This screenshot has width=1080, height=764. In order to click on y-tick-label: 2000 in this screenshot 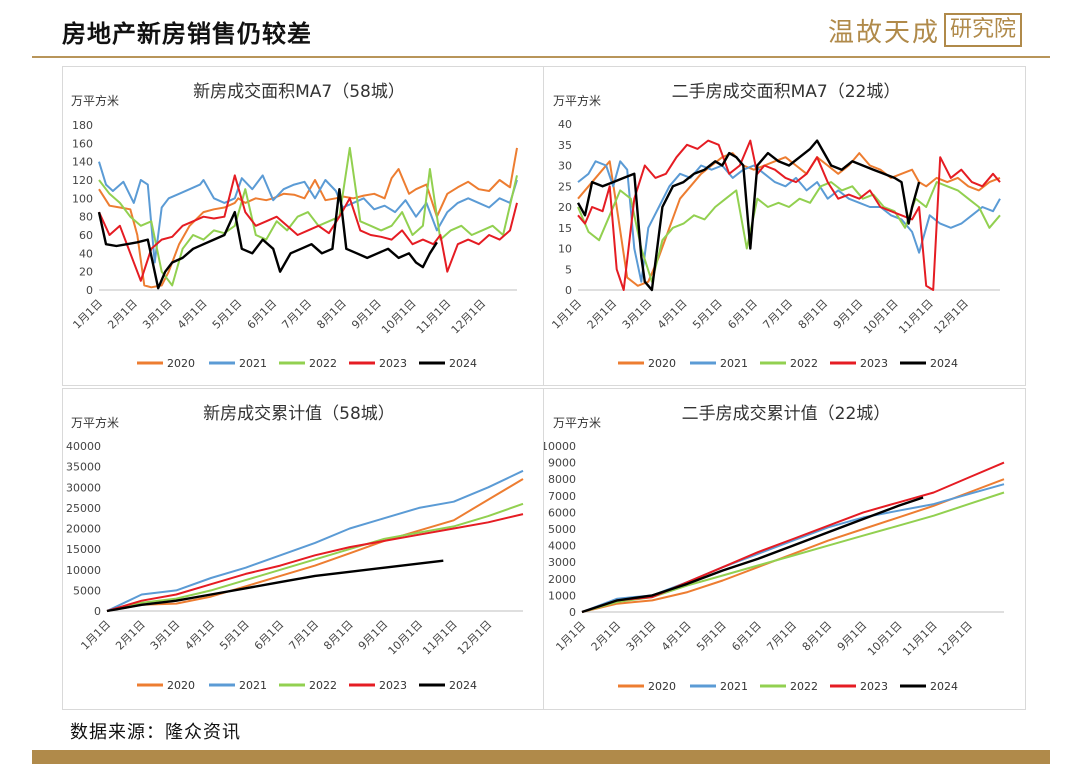, I will do `click(562, 579)`.